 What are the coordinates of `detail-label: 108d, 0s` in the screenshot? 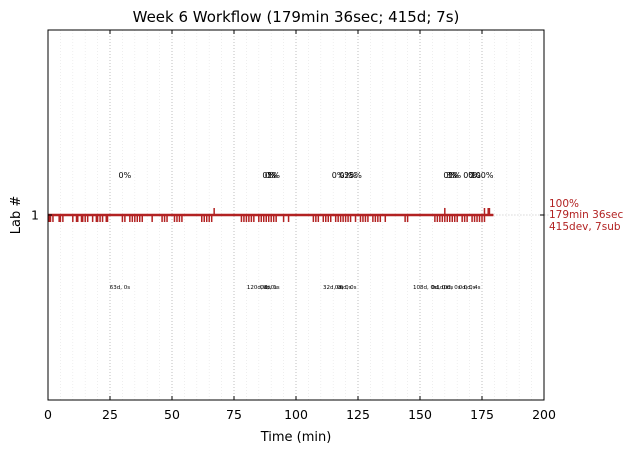 It's located at (425, 288).